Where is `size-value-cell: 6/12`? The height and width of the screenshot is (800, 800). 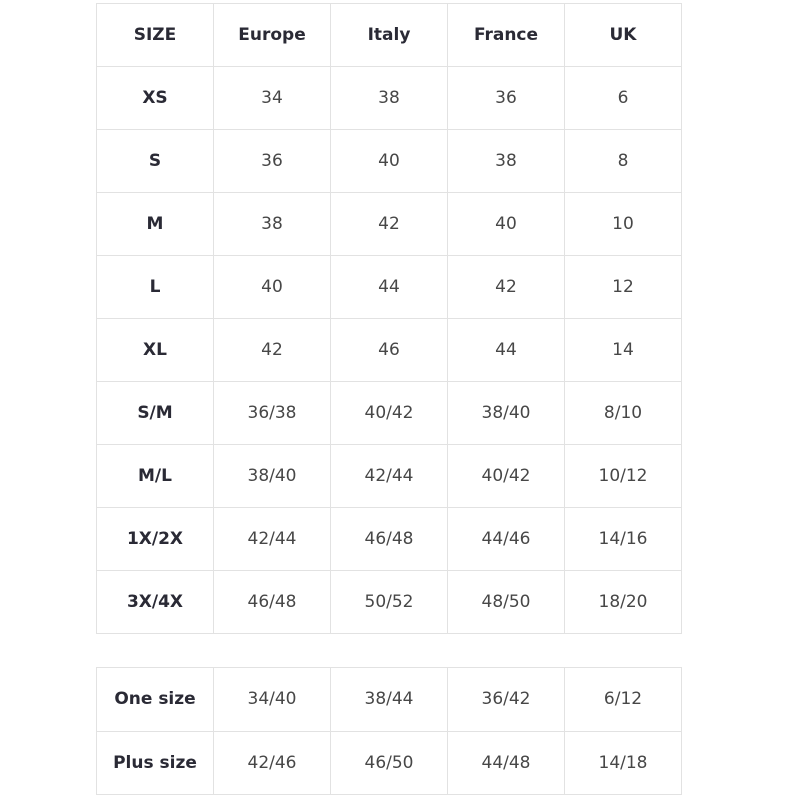
size-value-cell: 6/12 is located at coordinates (623, 699).